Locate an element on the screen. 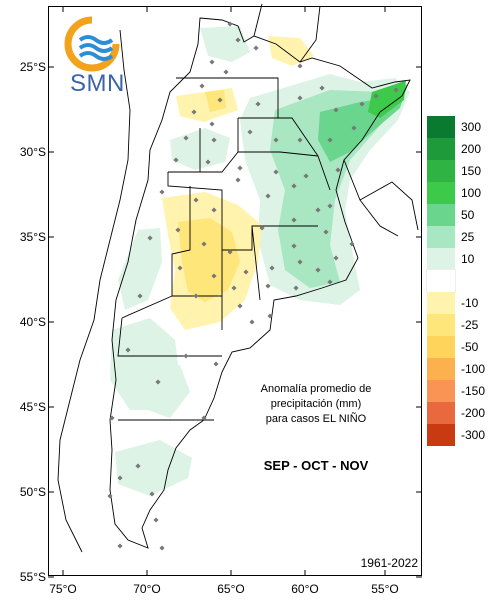 The height and width of the screenshot is (600, 500). brazil-uruguay-border is located at coordinates (381, 198).